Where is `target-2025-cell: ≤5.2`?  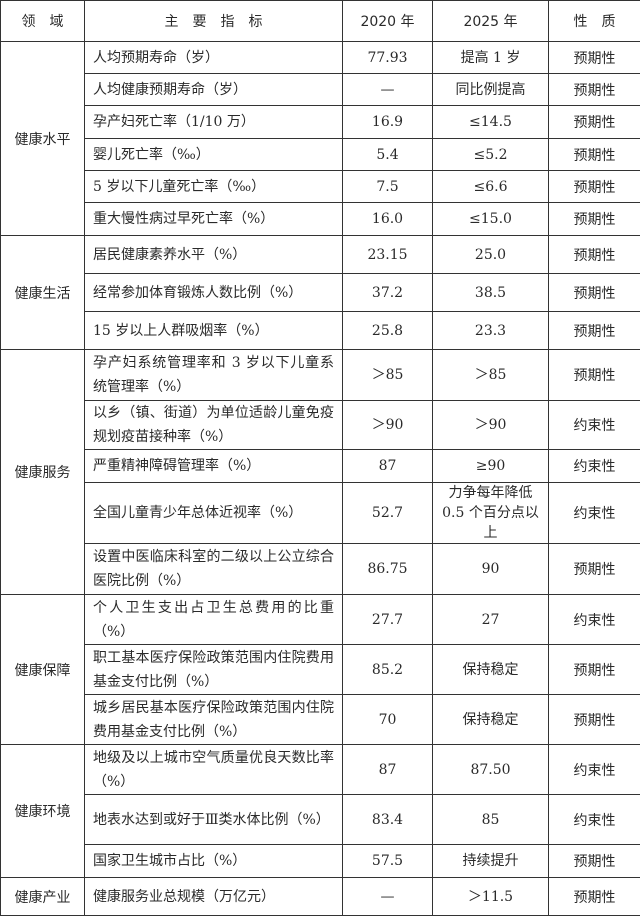 target-2025-cell: ≤5.2 is located at coordinates (491, 155).